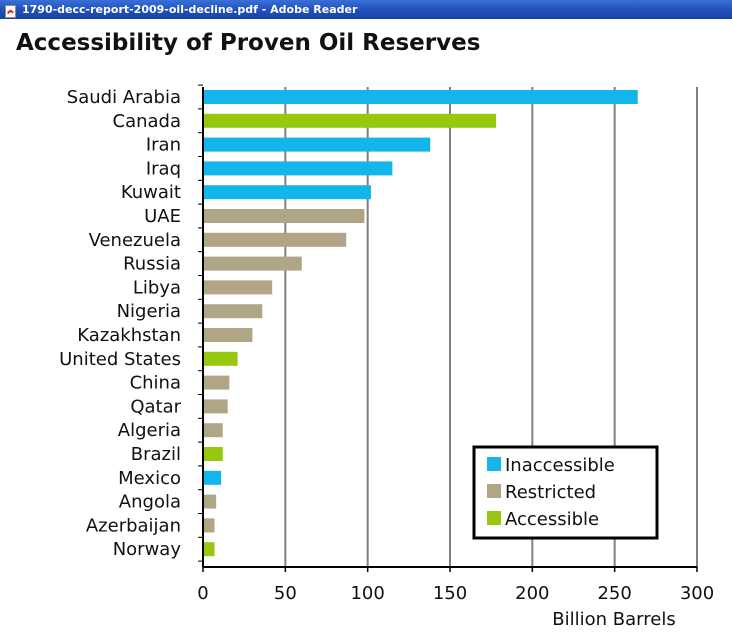 Image resolution: width=732 pixels, height=636 pixels. What do you see at coordinates (209, 525) in the screenshot?
I see `bar-azerbaijan` at bounding box center [209, 525].